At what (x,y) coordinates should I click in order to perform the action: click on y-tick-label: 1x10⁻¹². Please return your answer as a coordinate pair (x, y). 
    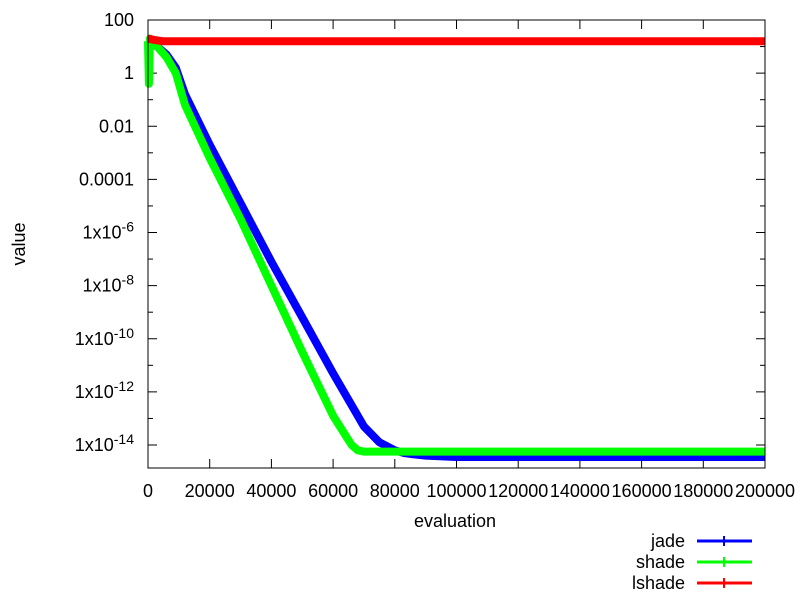
    Looking at the image, I should click on (104, 390).